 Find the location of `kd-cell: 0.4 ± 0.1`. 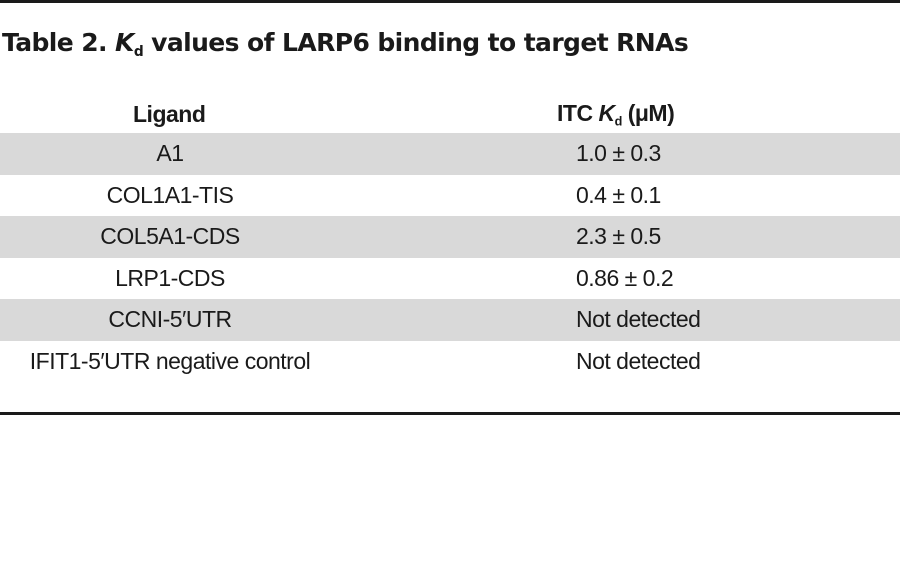

kd-cell: 0.4 ± 0.1 is located at coordinates (618, 194).